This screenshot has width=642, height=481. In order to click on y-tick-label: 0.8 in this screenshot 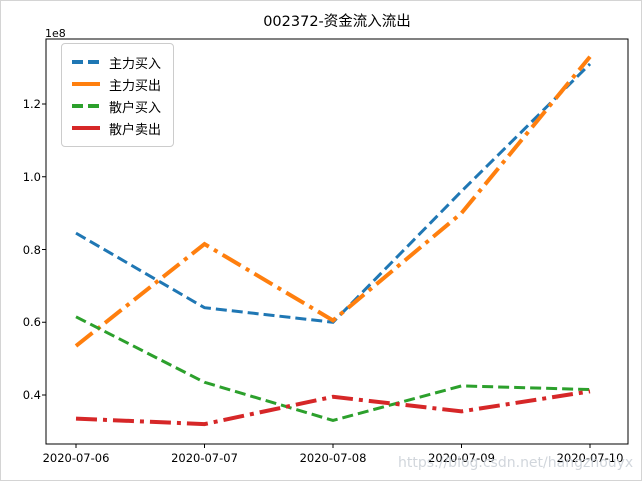, I will do `click(31, 249)`.